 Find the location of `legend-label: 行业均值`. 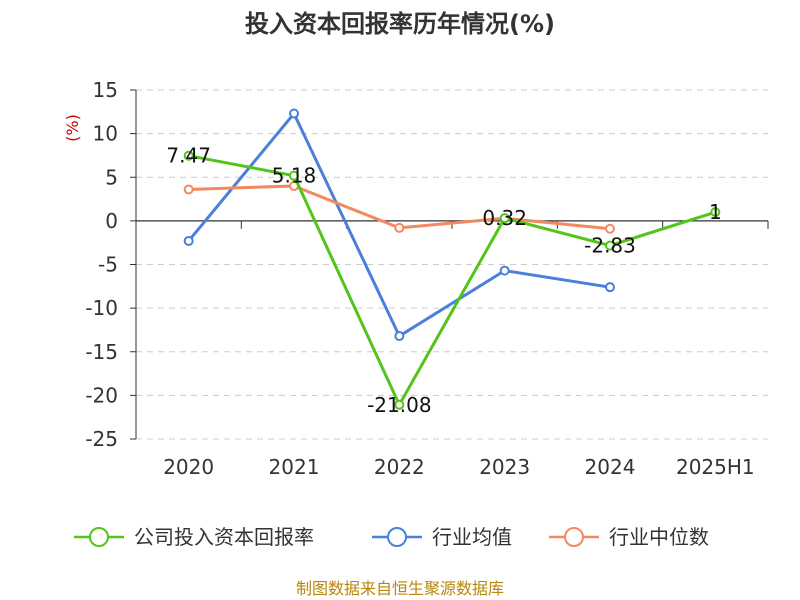

legend-label: 行业均值 is located at coordinates (472, 537).